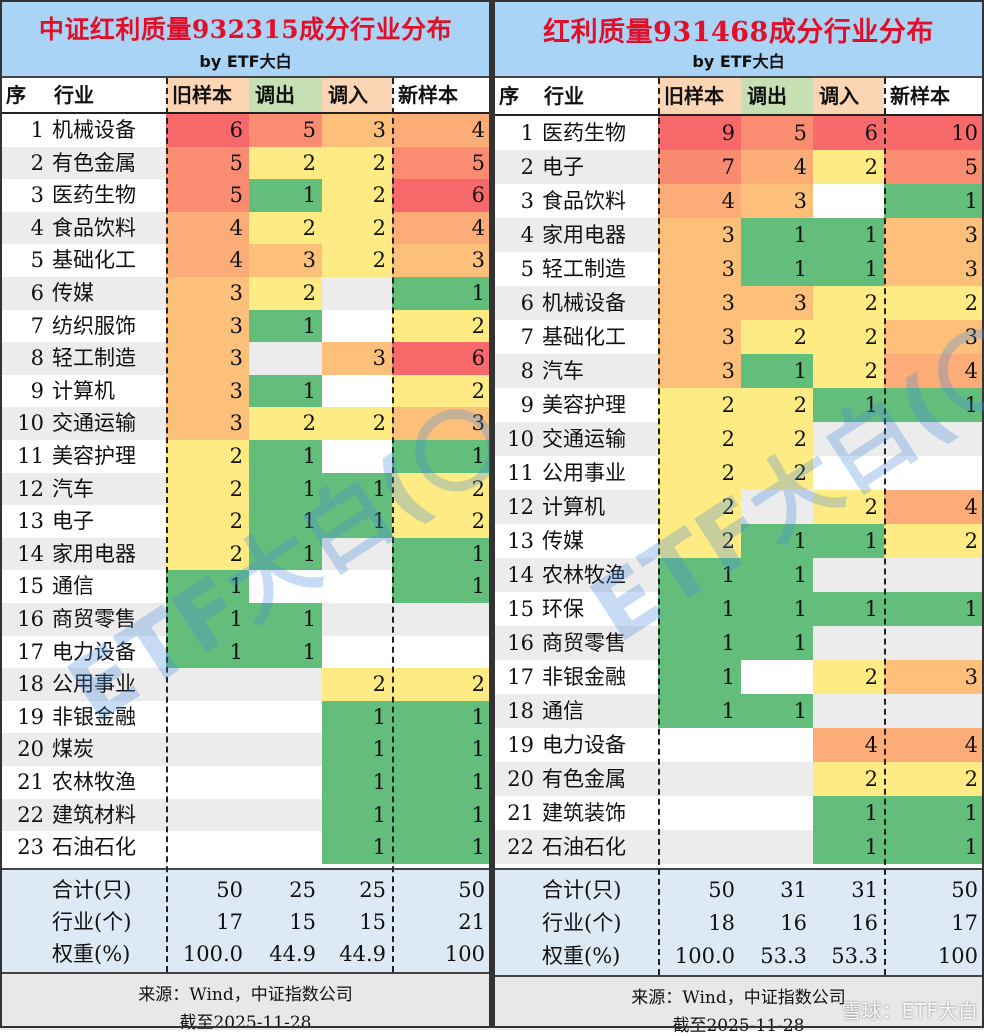 The height and width of the screenshot is (1036, 984). What do you see at coordinates (721, 923) in the screenshot?
I see `summary-value: 18` at bounding box center [721, 923].